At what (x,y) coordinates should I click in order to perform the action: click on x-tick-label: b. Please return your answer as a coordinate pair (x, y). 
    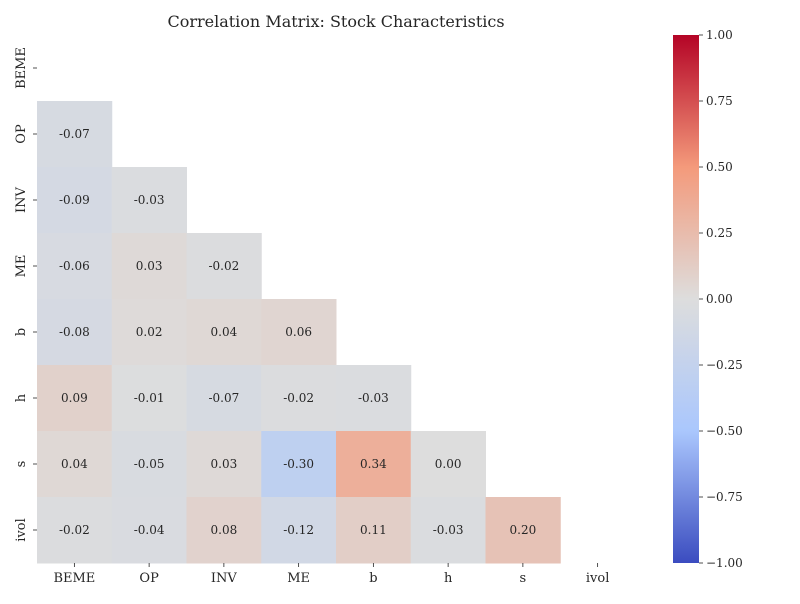
    Looking at the image, I should click on (373, 578).